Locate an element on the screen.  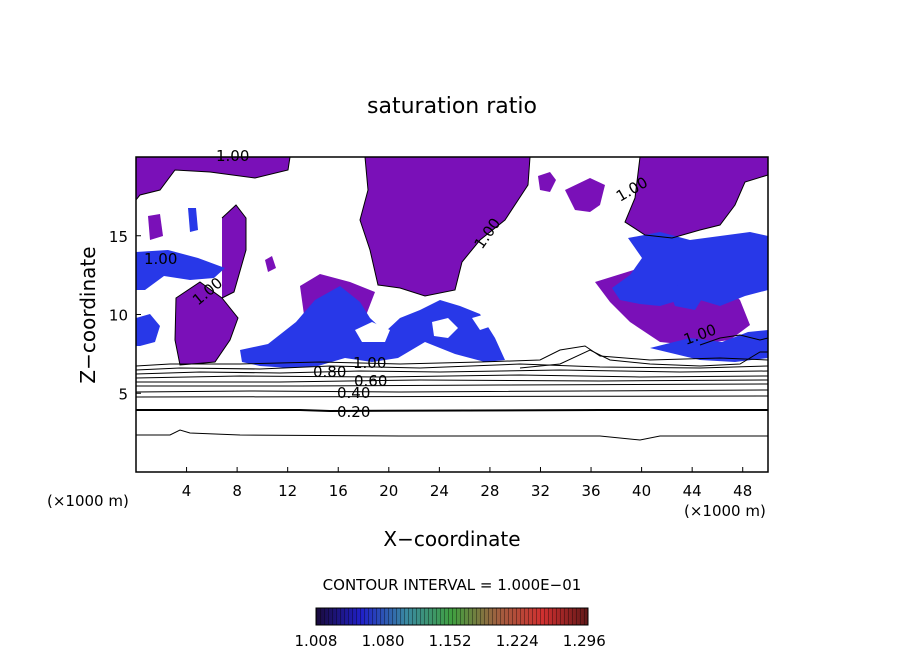
x-axis: 4 8 12 16 20 24 28 32 36 40 44 48 is located at coordinates (467, 483).